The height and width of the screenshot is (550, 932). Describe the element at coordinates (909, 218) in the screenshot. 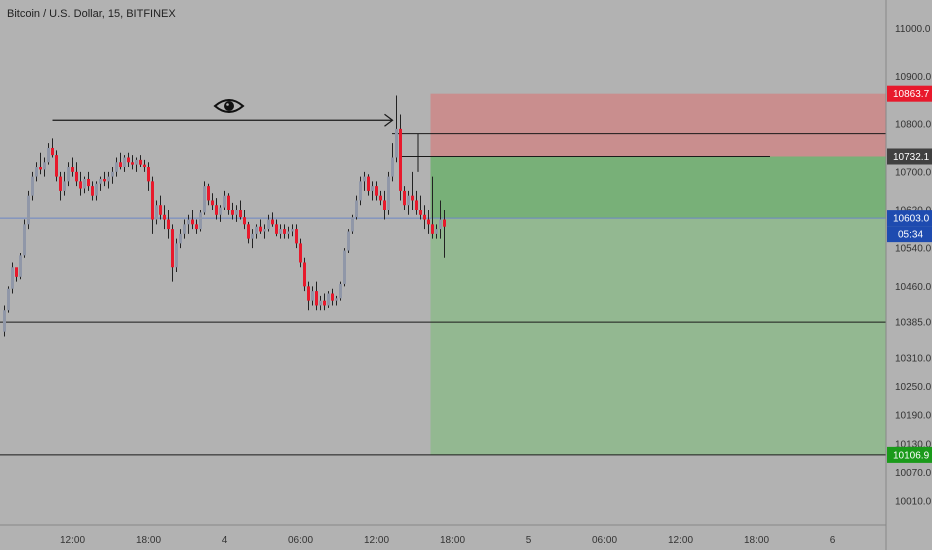

I see `price-tag-bg` at that location.